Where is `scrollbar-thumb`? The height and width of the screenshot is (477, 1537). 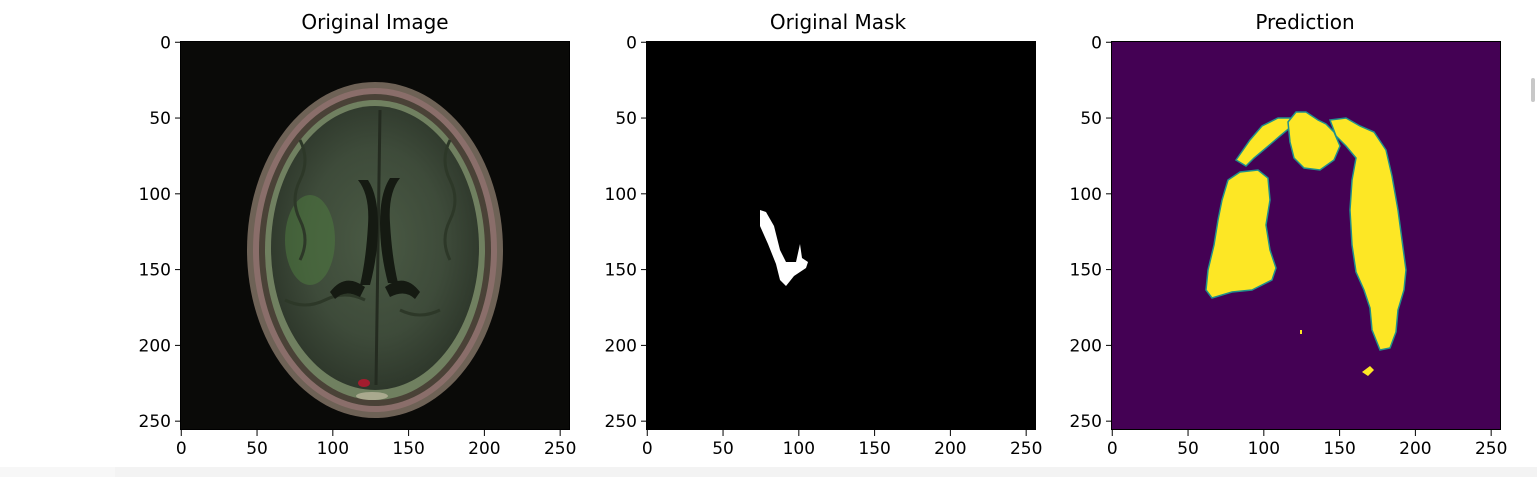 scrollbar-thumb is located at coordinates (1533, 90).